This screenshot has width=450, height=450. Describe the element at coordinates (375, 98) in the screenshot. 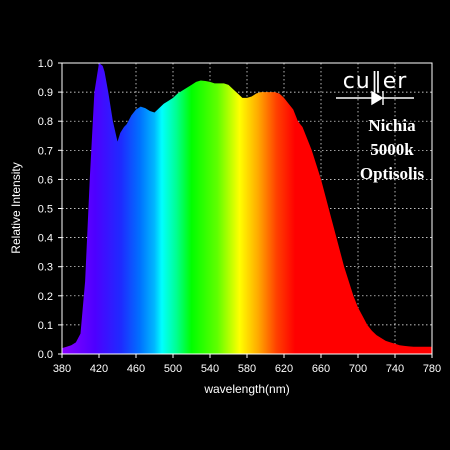

I see `diode-icon` at that location.